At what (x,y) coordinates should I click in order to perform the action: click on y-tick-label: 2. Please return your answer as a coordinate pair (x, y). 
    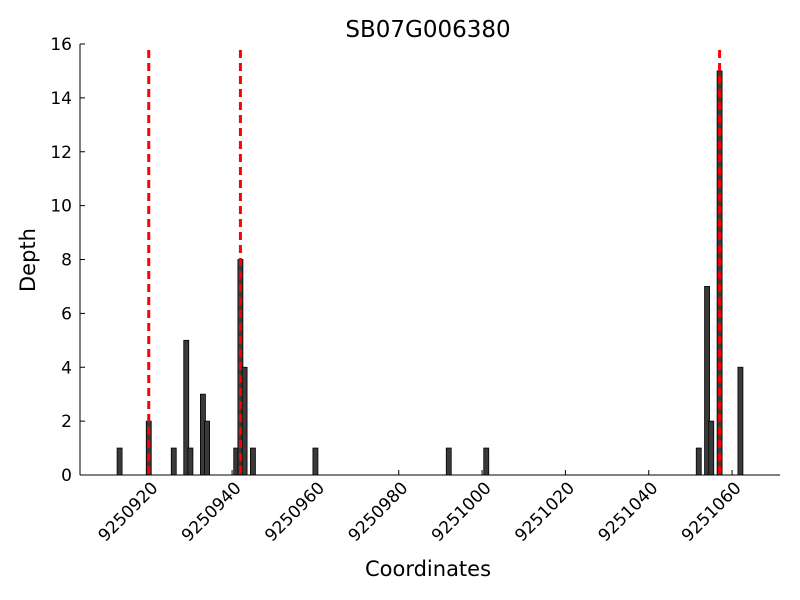
    Looking at the image, I should click on (66, 422).